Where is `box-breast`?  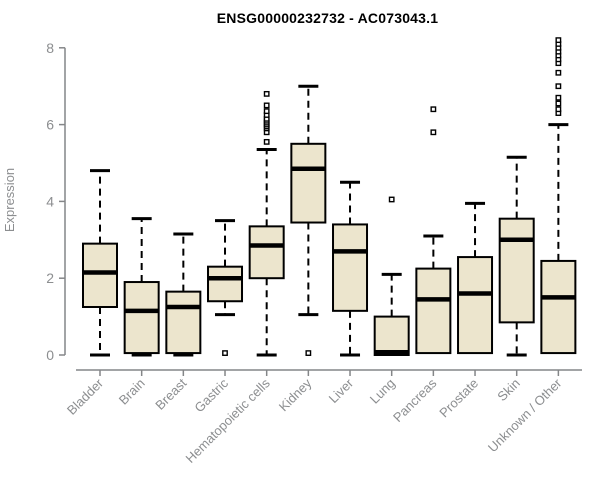 box-breast is located at coordinates (183, 322).